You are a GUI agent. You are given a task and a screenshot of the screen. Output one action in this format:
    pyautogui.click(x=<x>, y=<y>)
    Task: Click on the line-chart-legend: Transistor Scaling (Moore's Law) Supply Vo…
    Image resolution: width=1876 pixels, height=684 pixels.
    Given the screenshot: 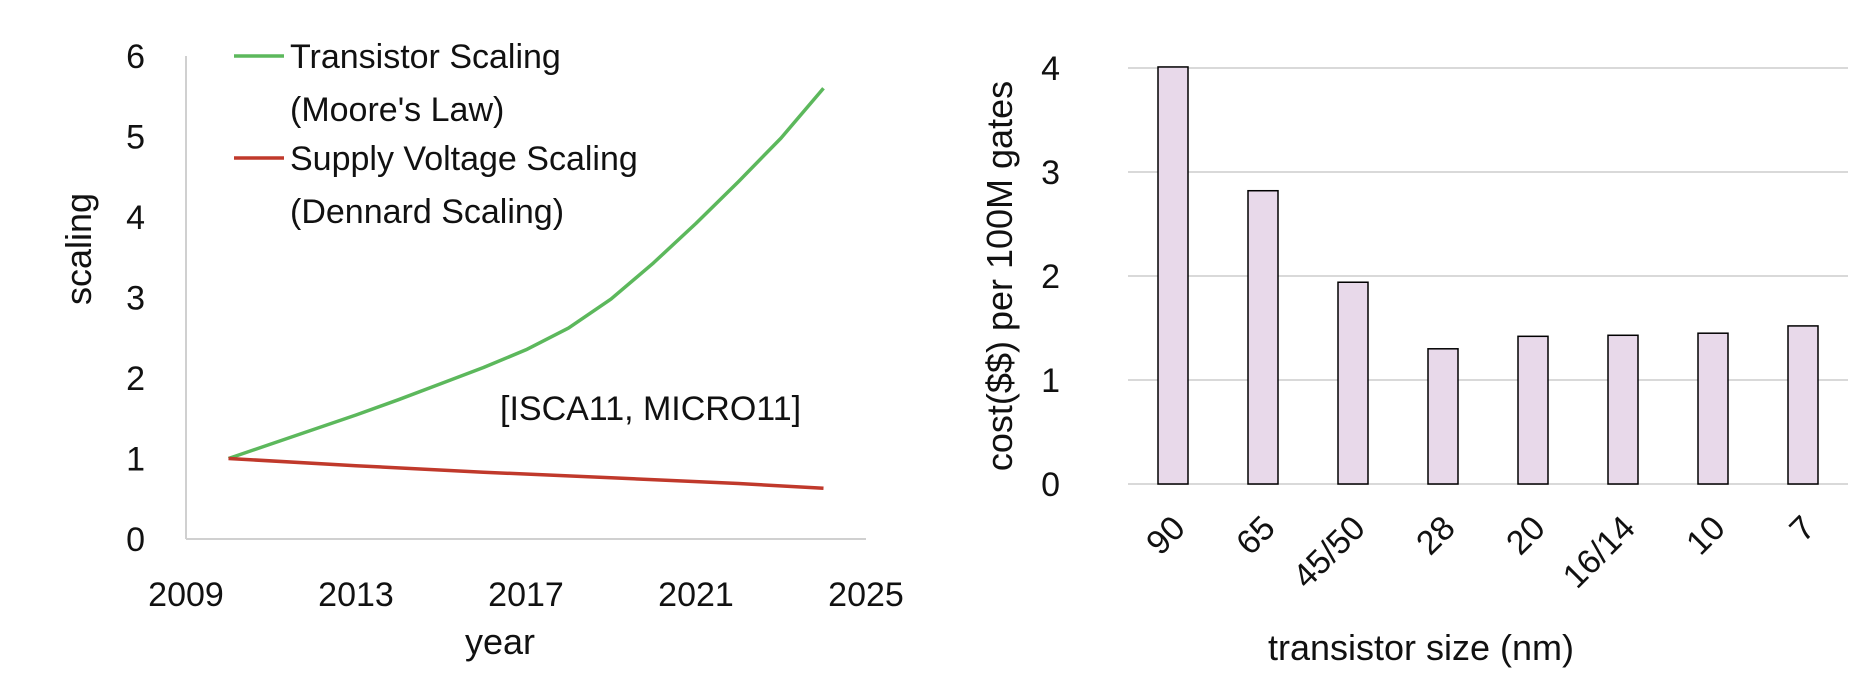 What is the action you would take?
    pyautogui.click(x=436, y=134)
    